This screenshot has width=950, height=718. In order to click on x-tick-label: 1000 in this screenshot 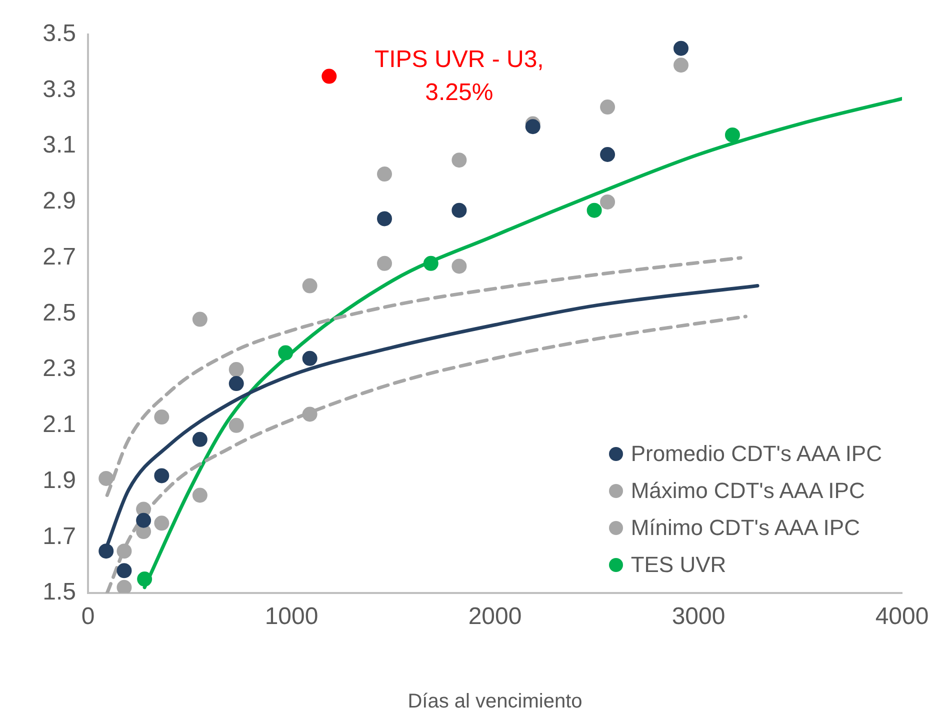, I will do `click(291, 616)`.